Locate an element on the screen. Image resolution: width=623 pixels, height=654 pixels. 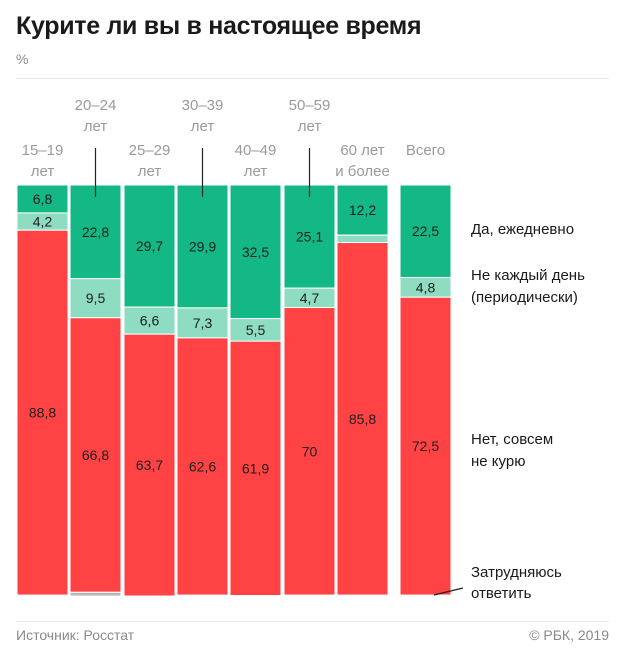
legend-label-no: Нет, совсем is located at coordinates (512, 439).